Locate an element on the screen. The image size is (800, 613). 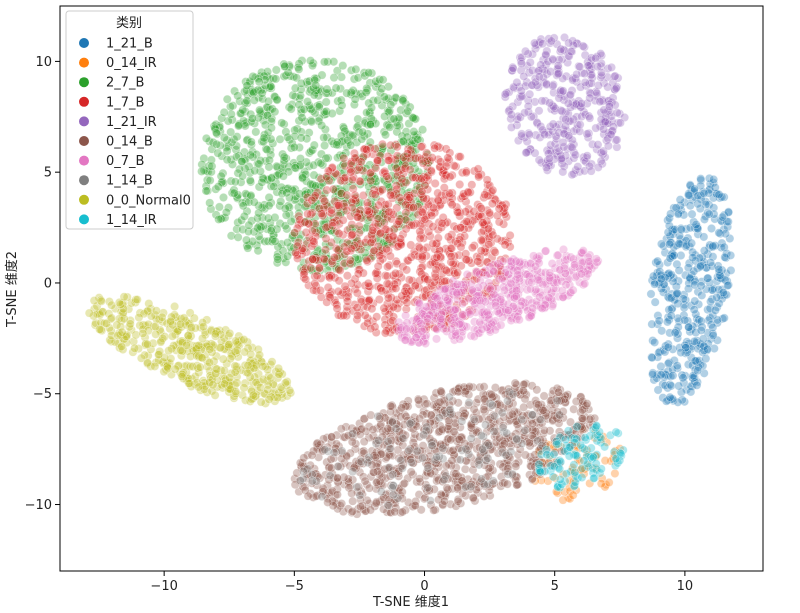
legend-label: 1_21_B is located at coordinates (129, 44).